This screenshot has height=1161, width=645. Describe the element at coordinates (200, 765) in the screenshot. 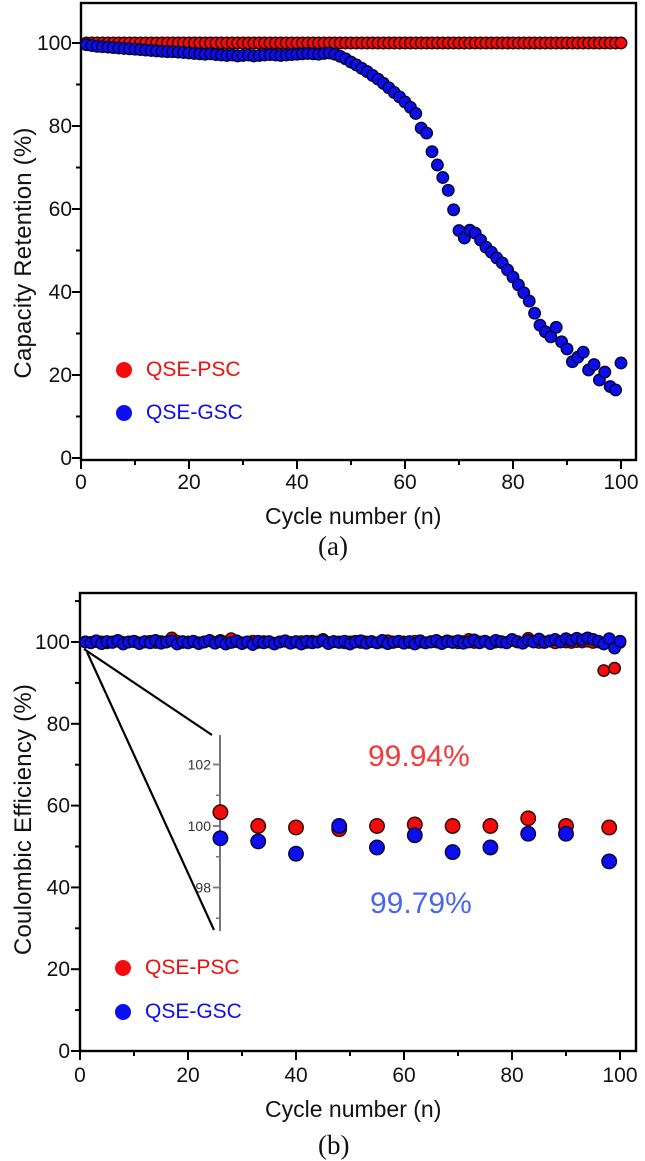

I see `svg-text: 102` at that location.